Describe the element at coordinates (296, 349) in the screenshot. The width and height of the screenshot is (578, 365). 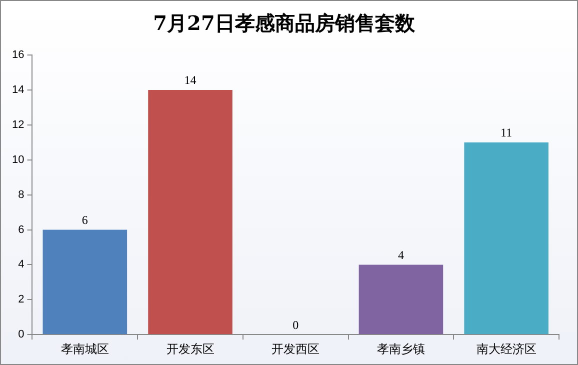
I see `x-tick-label: 开发西区` at that location.